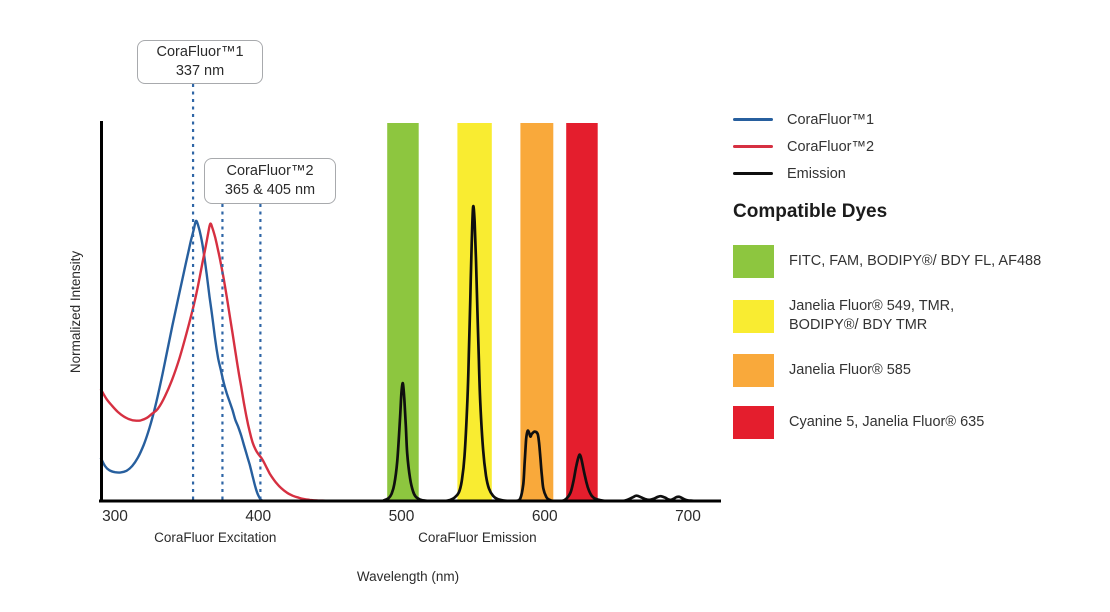 Image resolution: width=1110 pixels, height=612 pixels. What do you see at coordinates (810, 211) in the screenshot?
I see `compatible-dyes-heading: Compatible Dyes` at bounding box center [810, 211].